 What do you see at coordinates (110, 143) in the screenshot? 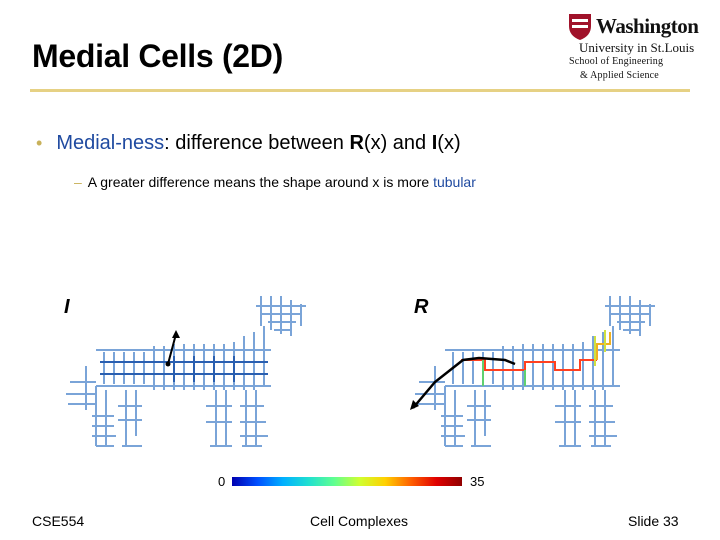
I see `term-medialness: Medial-ness` at bounding box center [110, 143].